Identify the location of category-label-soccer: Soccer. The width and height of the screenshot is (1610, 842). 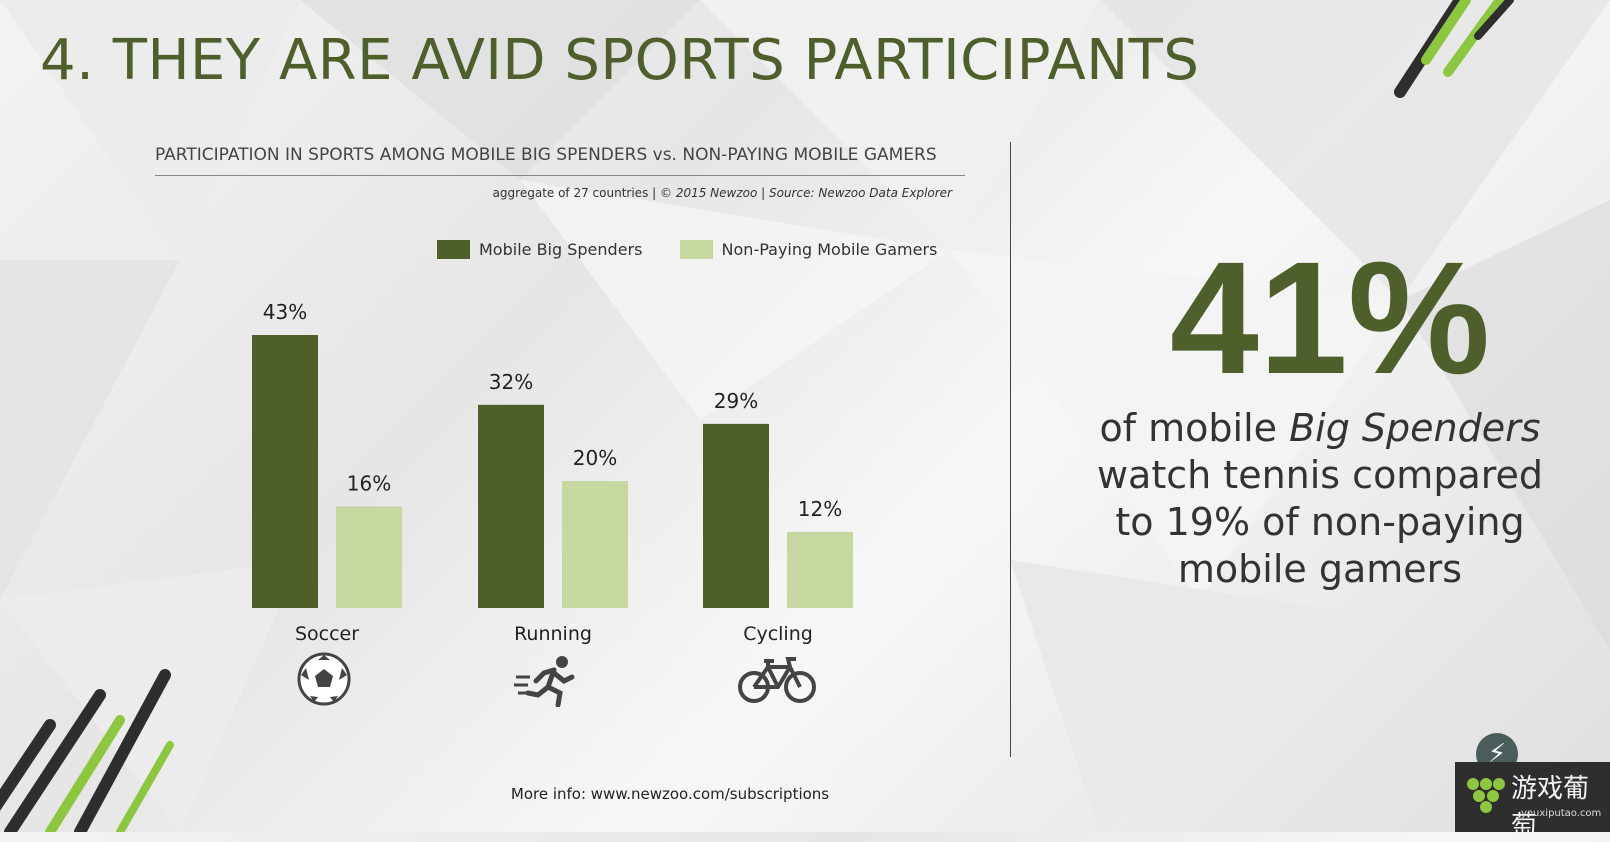
(327, 634).